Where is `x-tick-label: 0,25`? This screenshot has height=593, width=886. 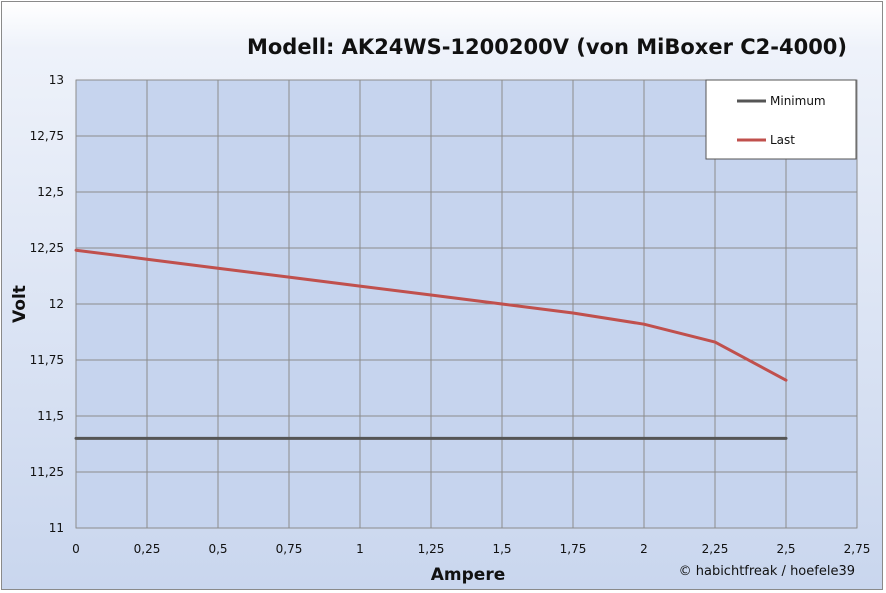
x-tick-label: 0,25 is located at coordinates (147, 549).